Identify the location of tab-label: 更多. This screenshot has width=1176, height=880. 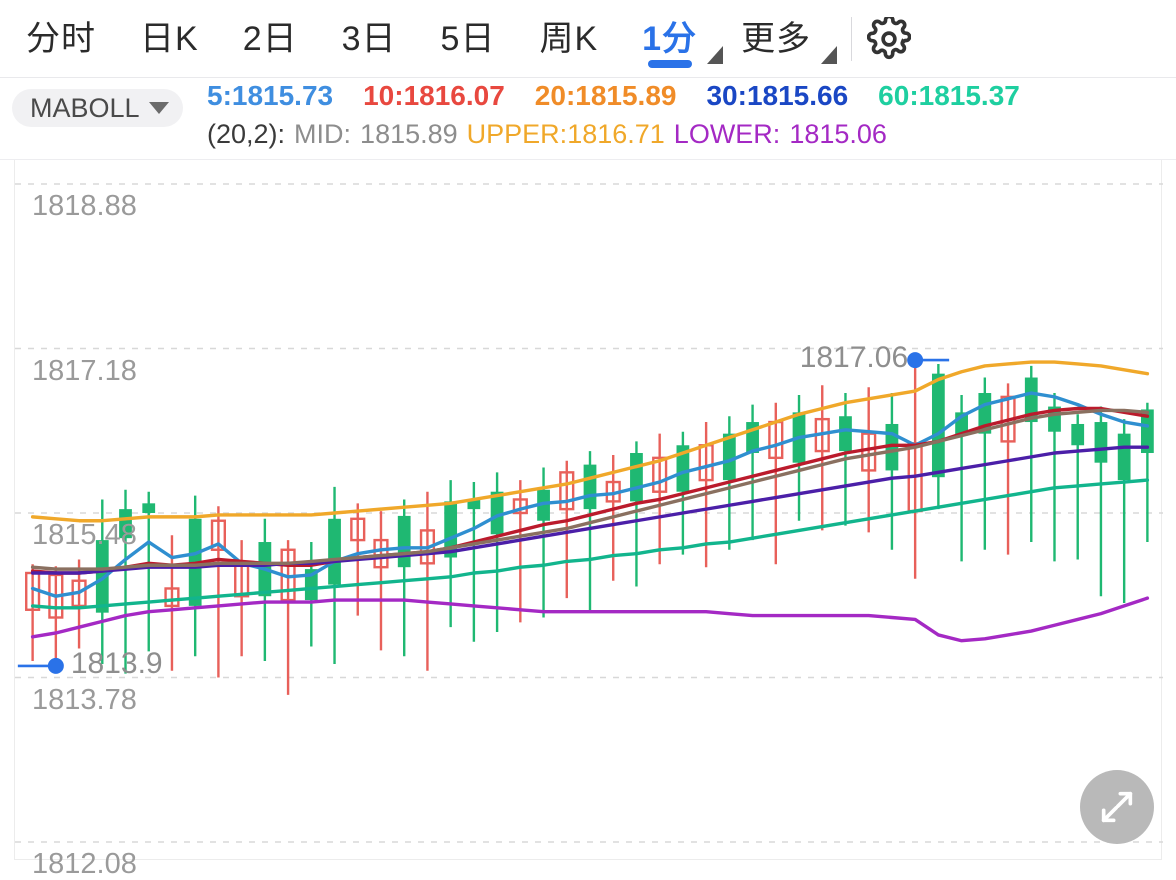
(776, 38).